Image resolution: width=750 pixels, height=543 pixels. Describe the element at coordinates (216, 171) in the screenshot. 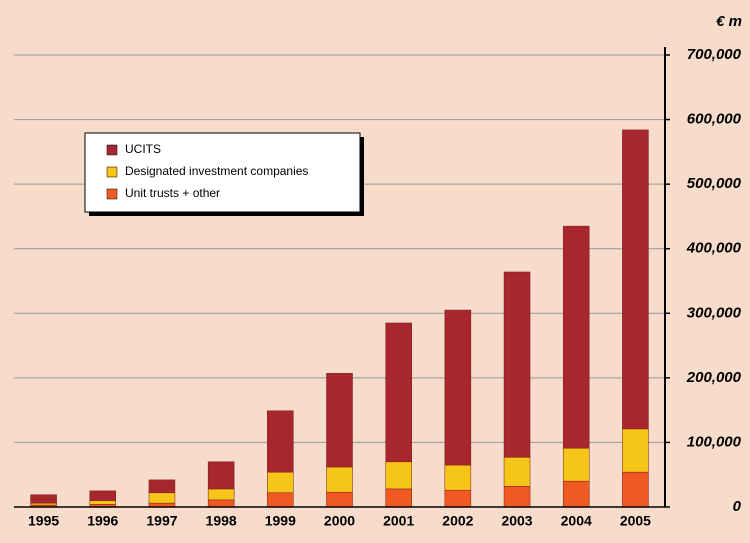

I see `legend-label: Designated investment companies` at that location.